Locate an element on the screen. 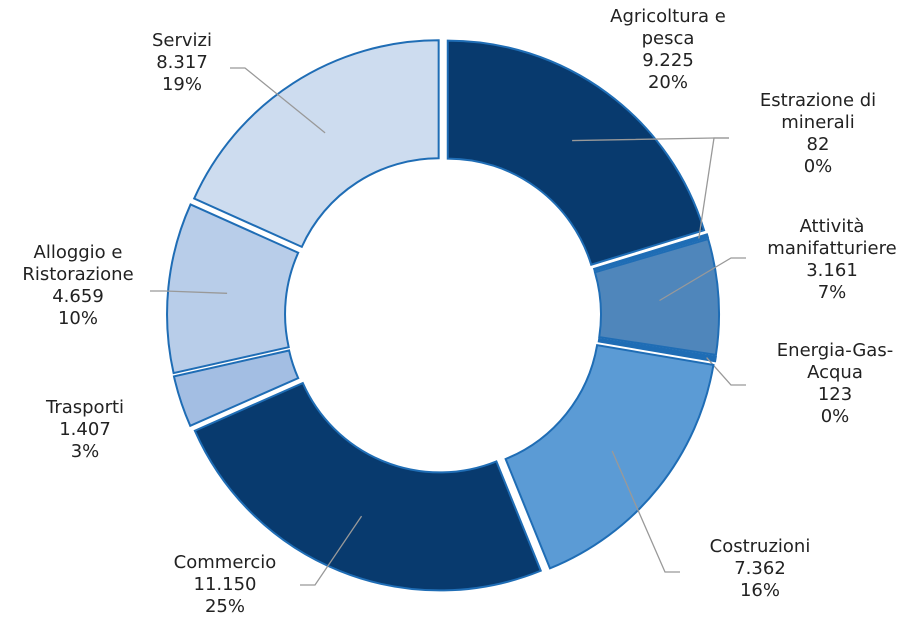  slice-label: Servizi 8.317 19% is located at coordinates (182, 62).